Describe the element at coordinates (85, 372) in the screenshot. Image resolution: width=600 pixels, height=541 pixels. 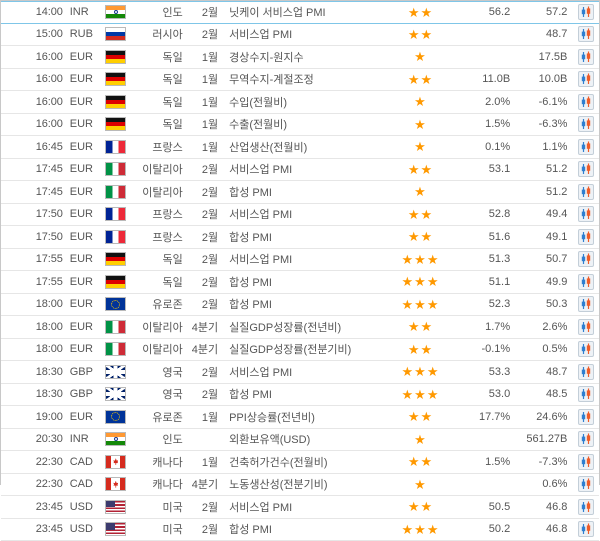
I see `event-currency: GBP` at that location.